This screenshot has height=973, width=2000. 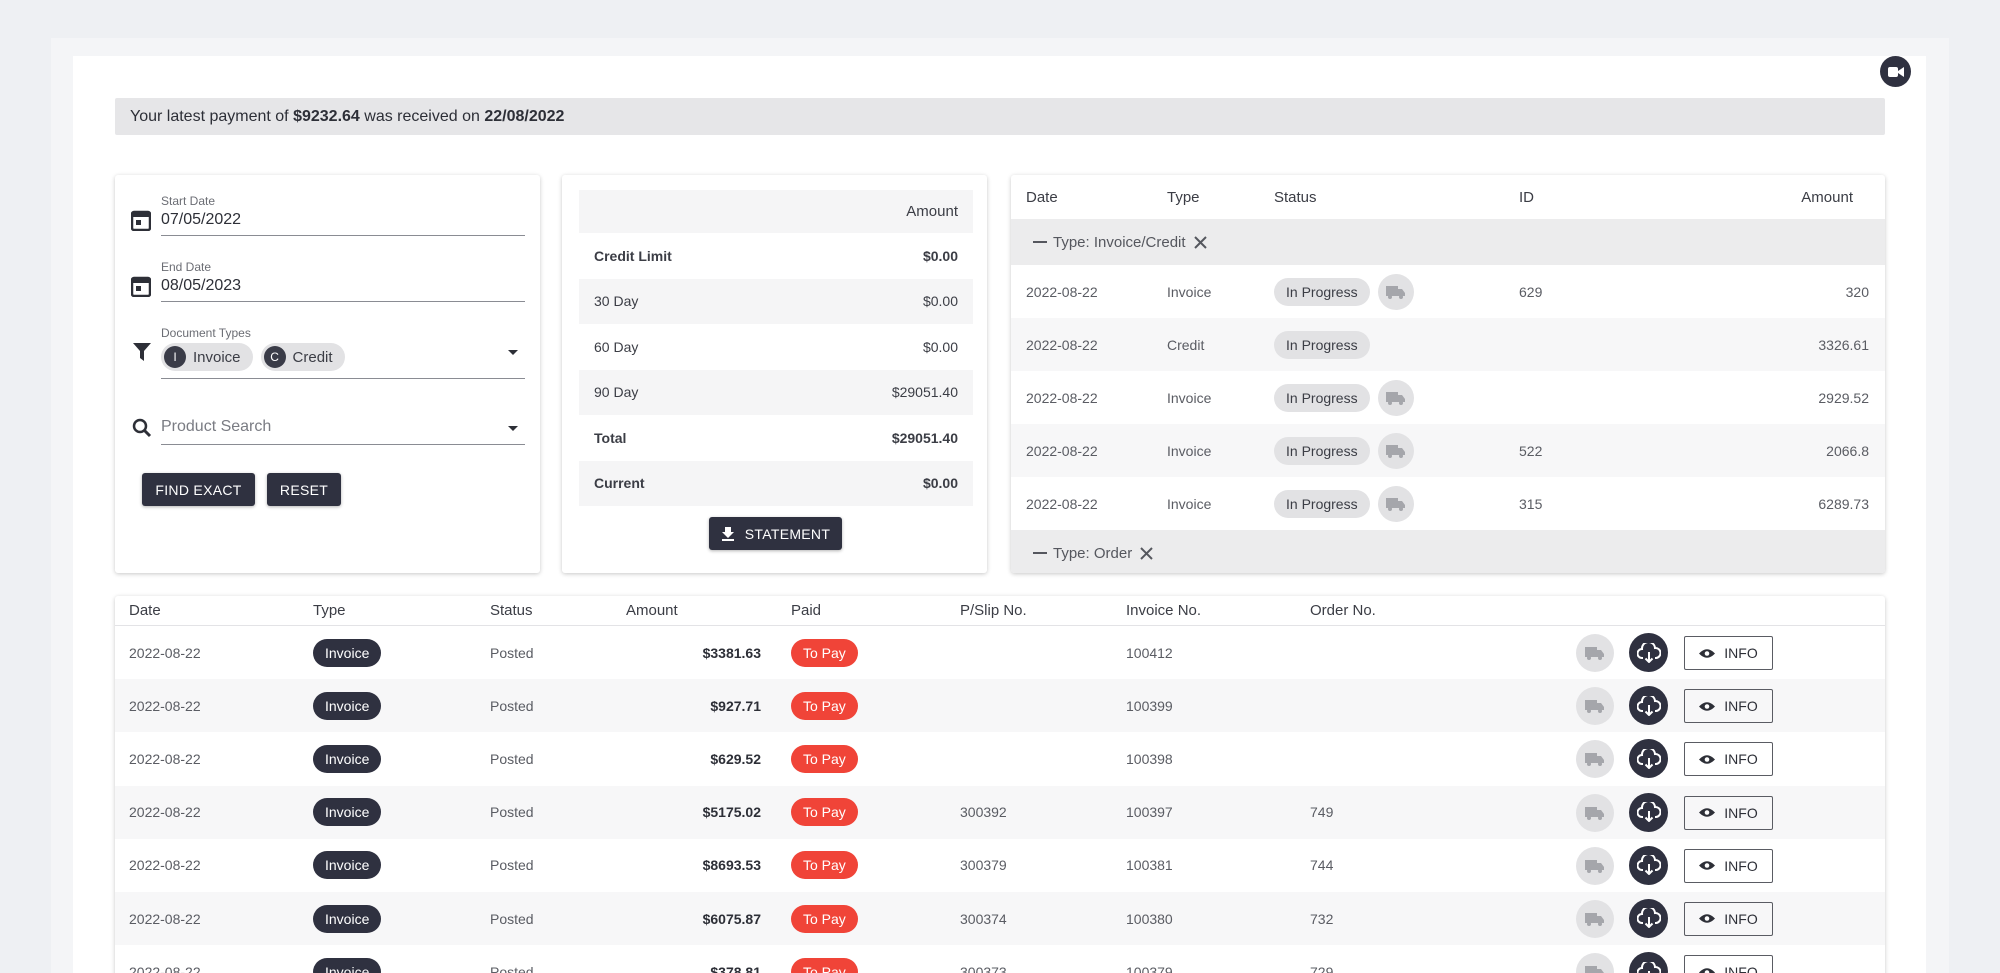 What do you see at coordinates (775, 533) in the screenshot?
I see `statement-button: STATEMENT` at bounding box center [775, 533].